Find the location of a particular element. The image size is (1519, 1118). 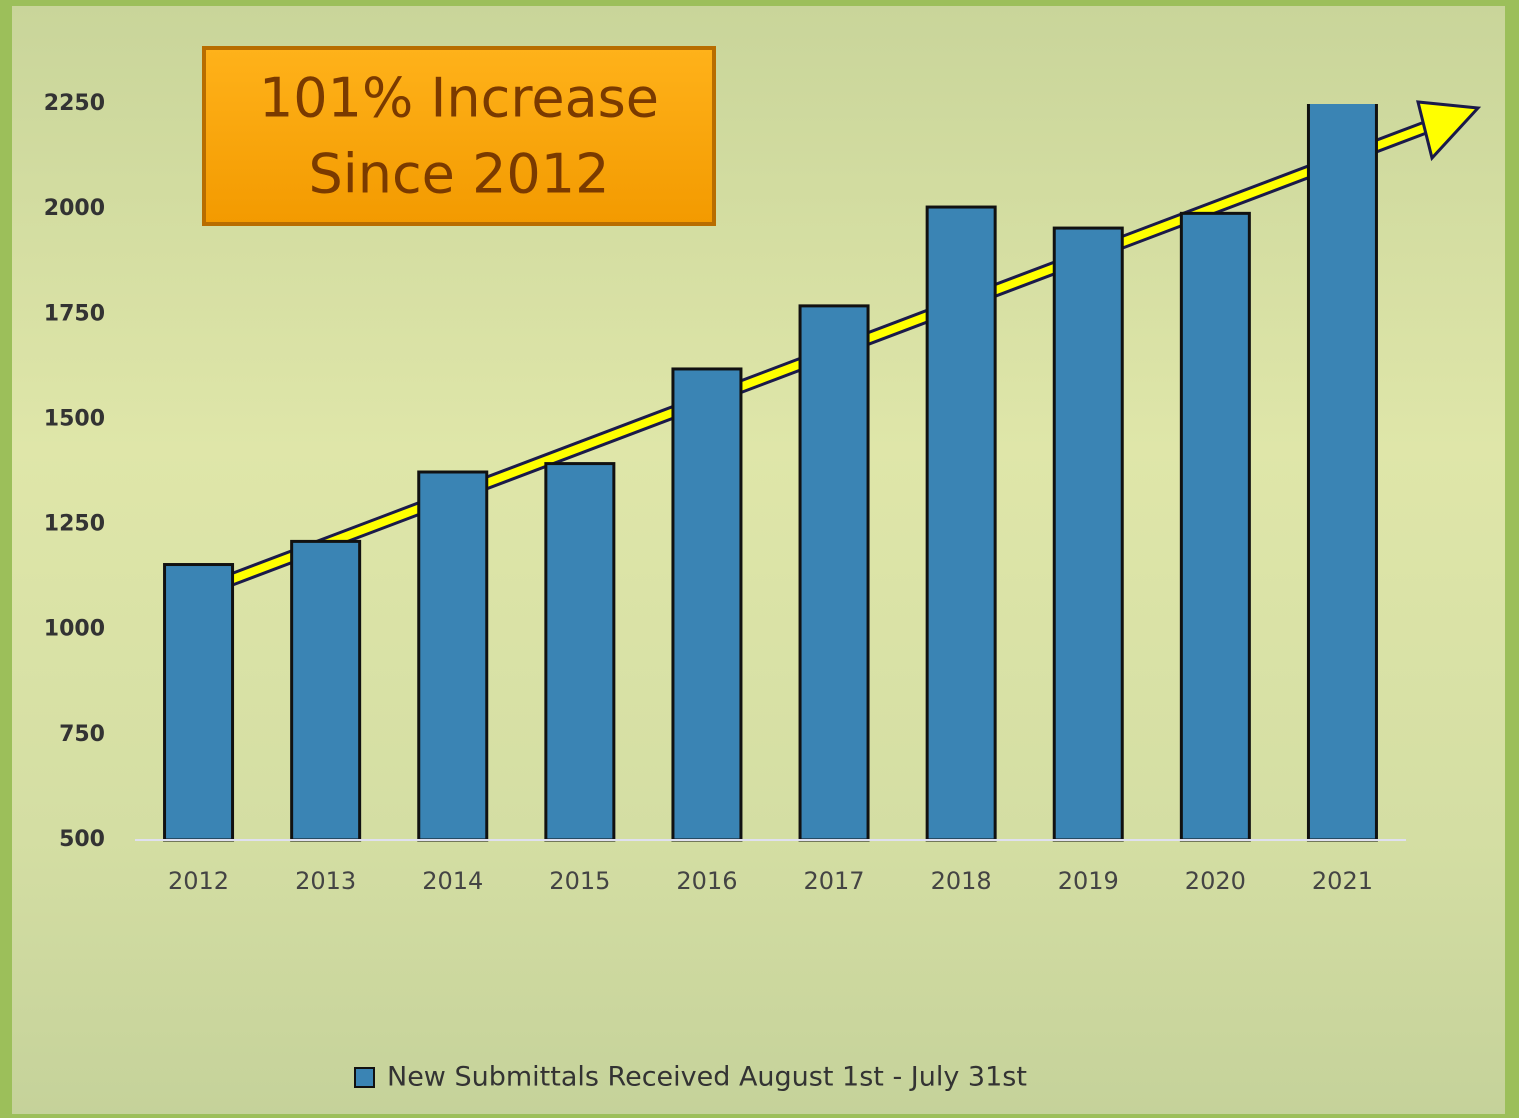

x-tick-label: 2013 is located at coordinates (325, 881).